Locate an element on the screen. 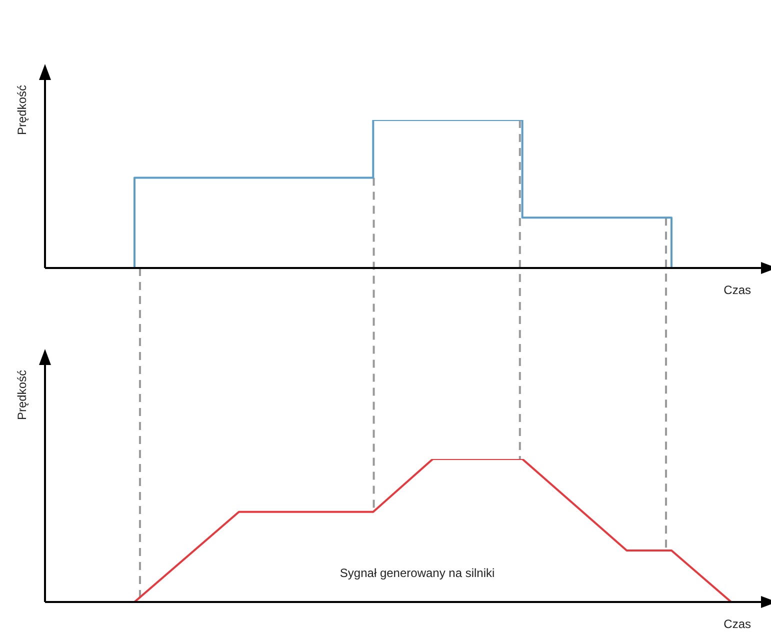 The image size is (771, 635). annotation: Sygnał generowany na silniki is located at coordinates (417, 573).